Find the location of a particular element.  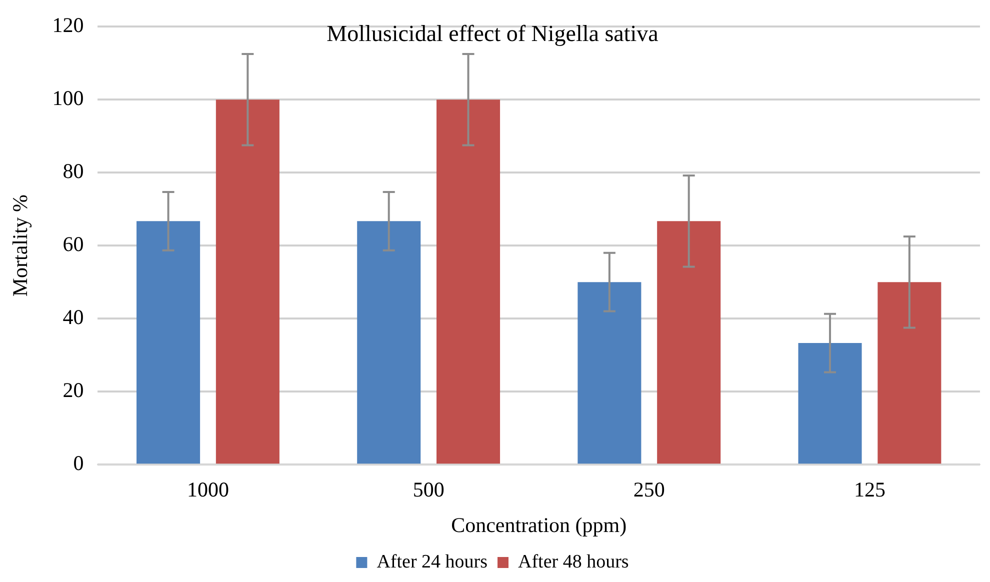

chart-title: Mollusicidal effect of Nigella sativa is located at coordinates (492, 33).